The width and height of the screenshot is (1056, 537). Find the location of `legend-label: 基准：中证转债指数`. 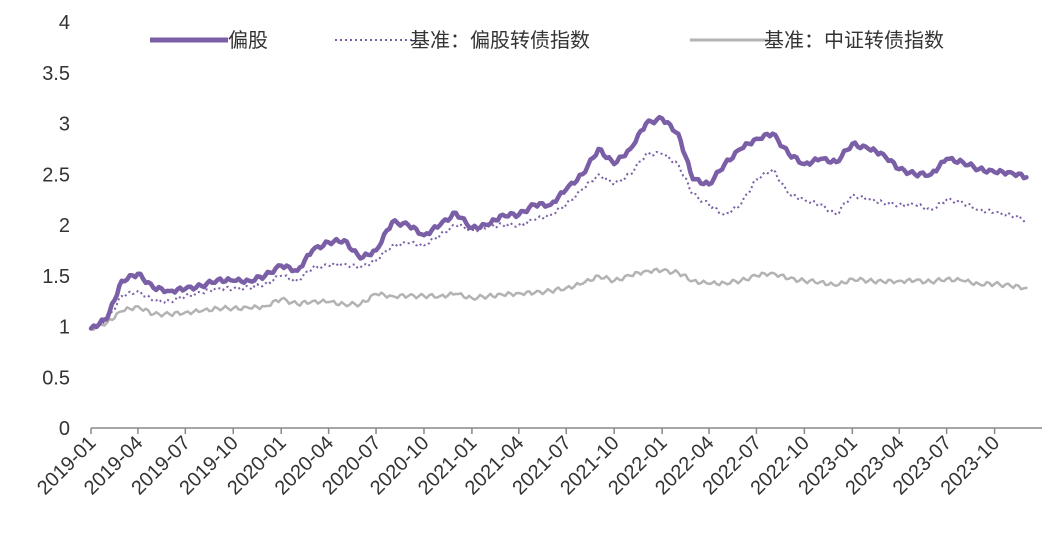

legend-label: 基准：中证转债指数 is located at coordinates (854, 40).